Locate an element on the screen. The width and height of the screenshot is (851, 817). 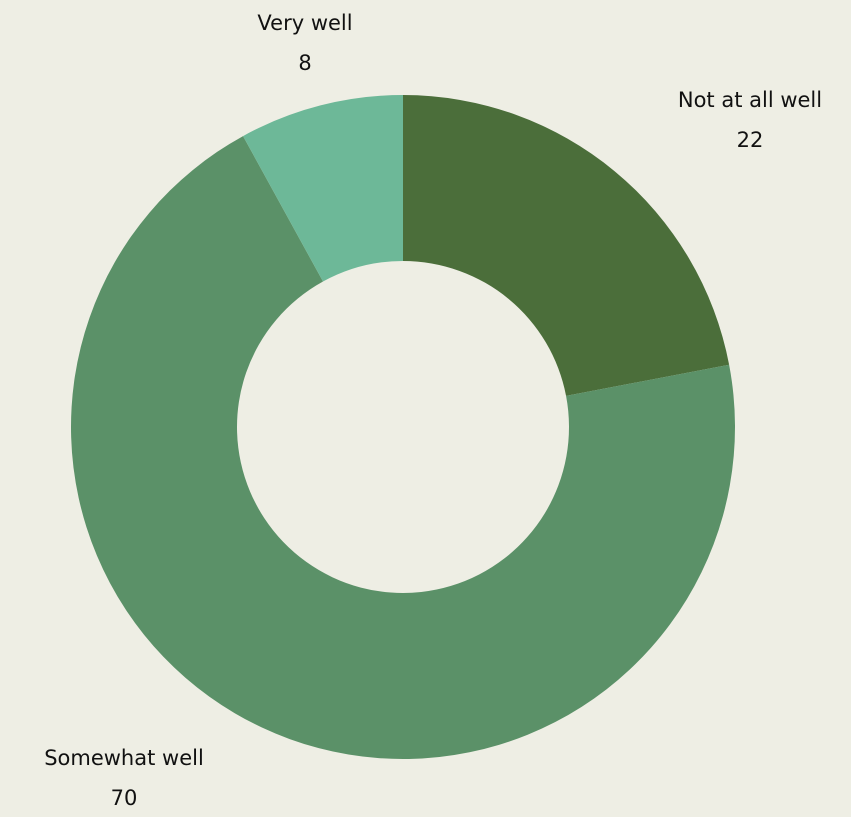
slice-very-well is located at coordinates (323, 188).